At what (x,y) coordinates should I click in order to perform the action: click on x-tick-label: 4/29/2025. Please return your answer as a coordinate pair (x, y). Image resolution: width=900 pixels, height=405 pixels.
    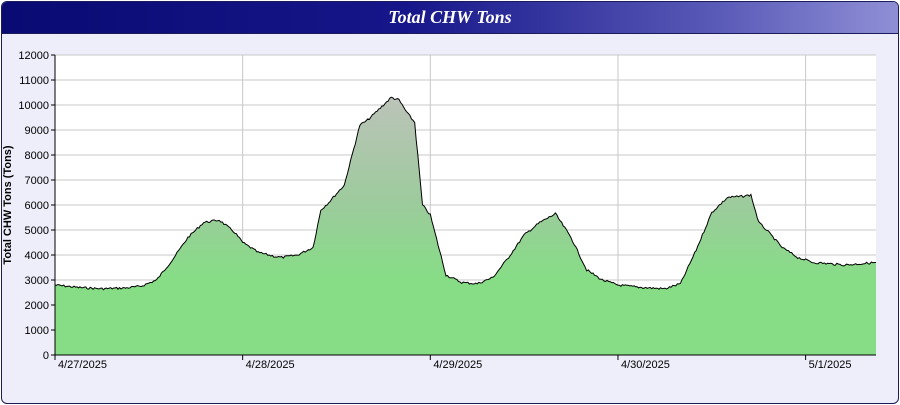
    Looking at the image, I should click on (457, 365).